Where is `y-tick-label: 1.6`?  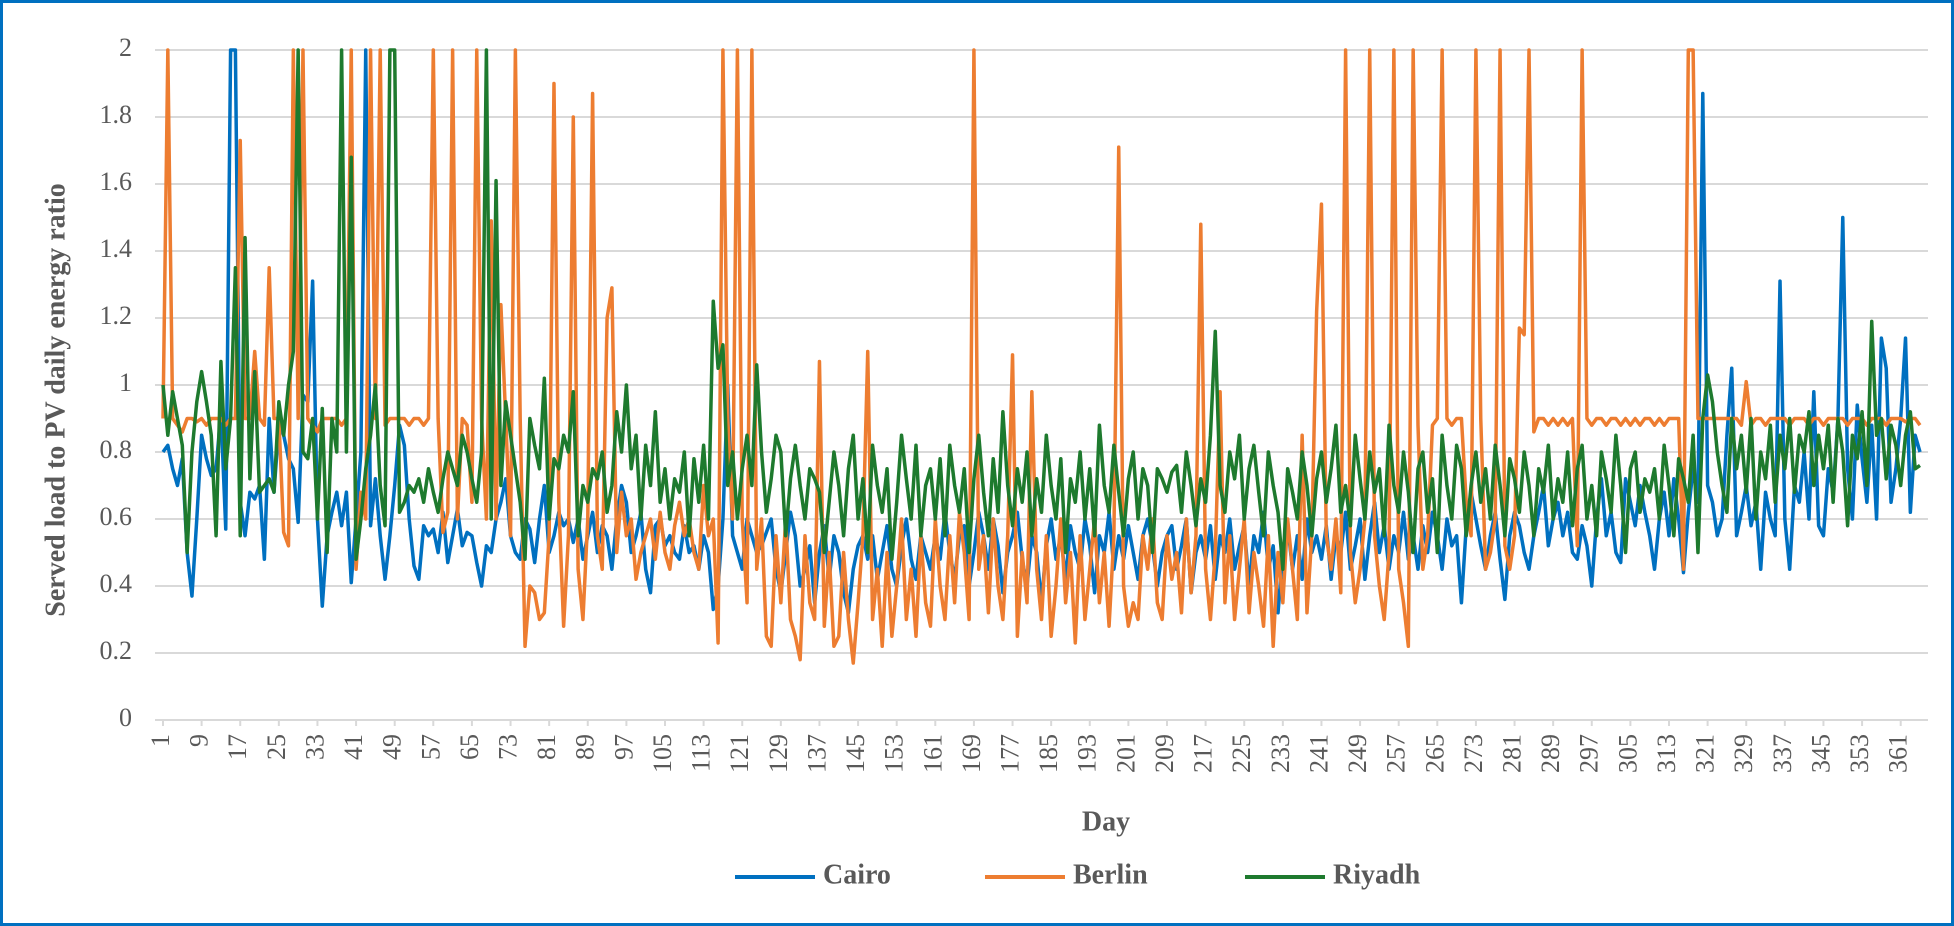
y-tick-label: 1.6 is located at coordinates (116, 181).